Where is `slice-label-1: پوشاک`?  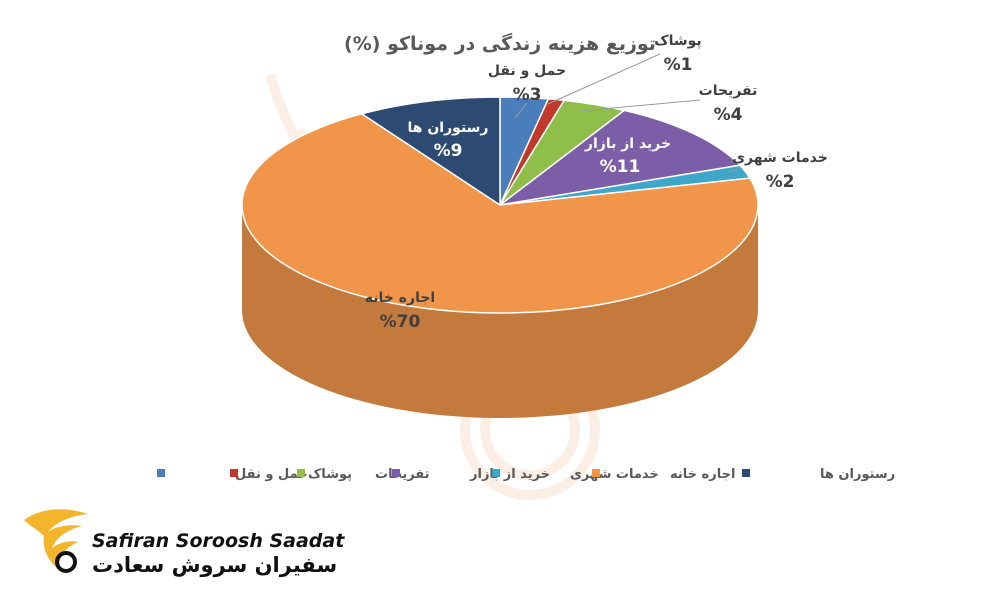 slice-label-1: پوشاک is located at coordinates (677, 41).